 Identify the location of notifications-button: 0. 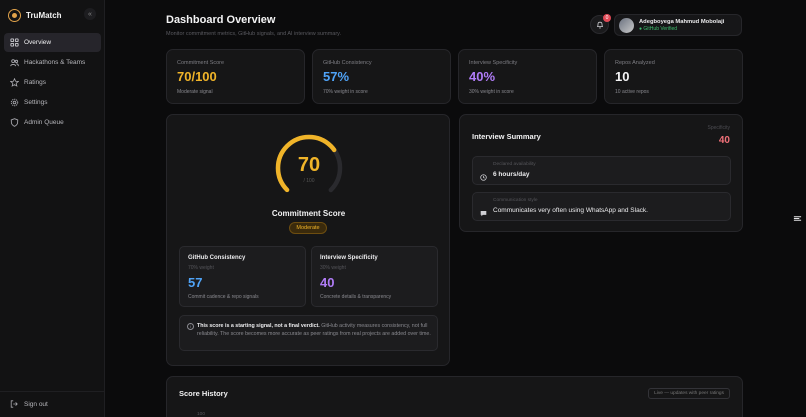
(600, 24).